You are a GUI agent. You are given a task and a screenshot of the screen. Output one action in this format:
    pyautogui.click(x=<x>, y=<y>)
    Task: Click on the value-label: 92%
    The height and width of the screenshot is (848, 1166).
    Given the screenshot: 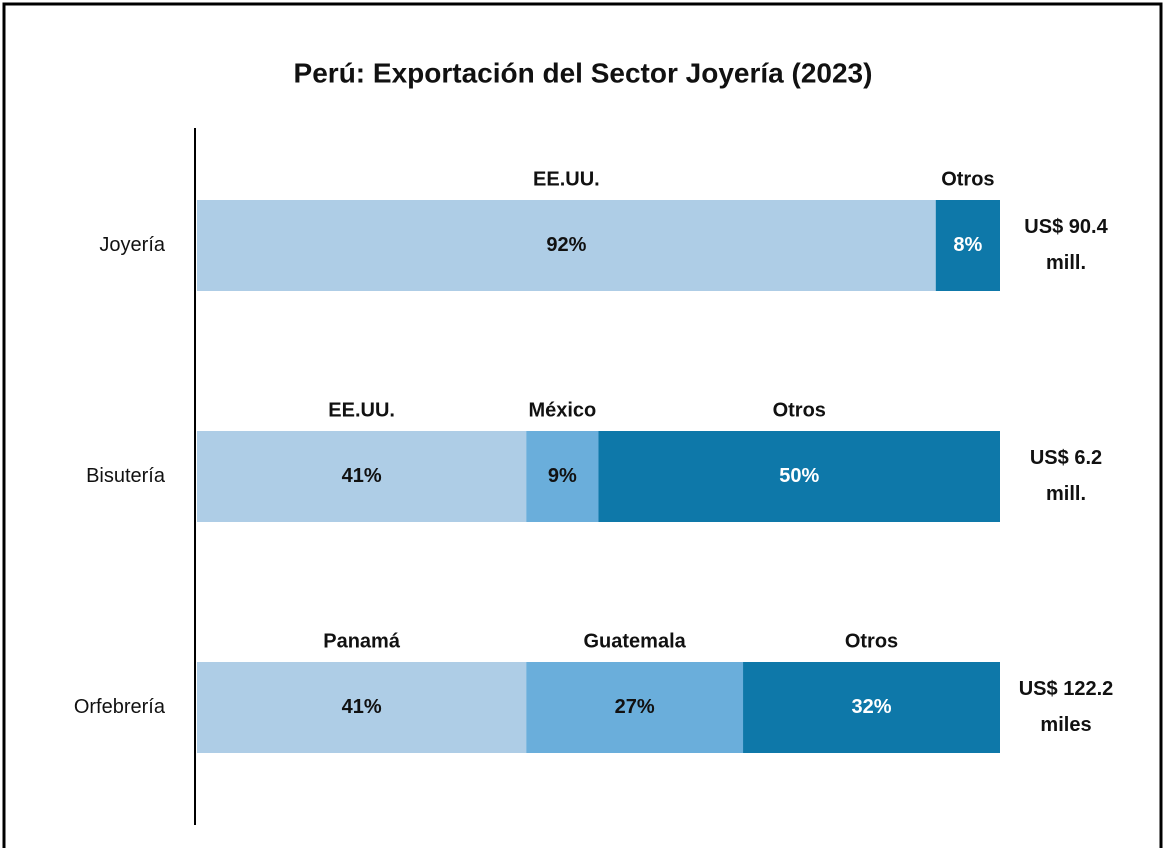 What is the action you would take?
    pyautogui.click(x=566, y=245)
    